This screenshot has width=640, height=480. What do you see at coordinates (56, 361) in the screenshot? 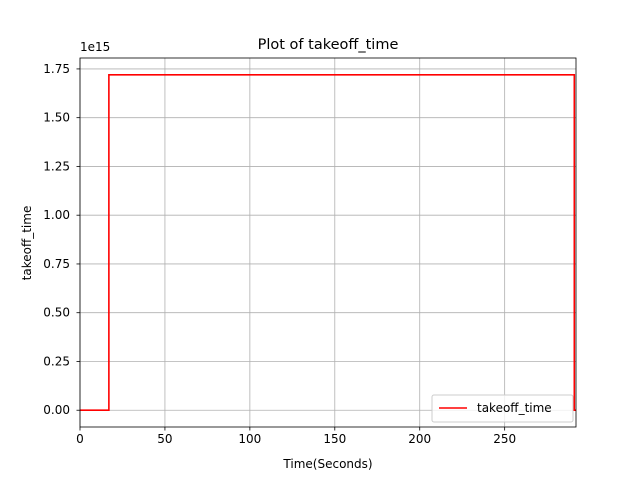
I see `y-tick-label: 0.25` at bounding box center [56, 361].